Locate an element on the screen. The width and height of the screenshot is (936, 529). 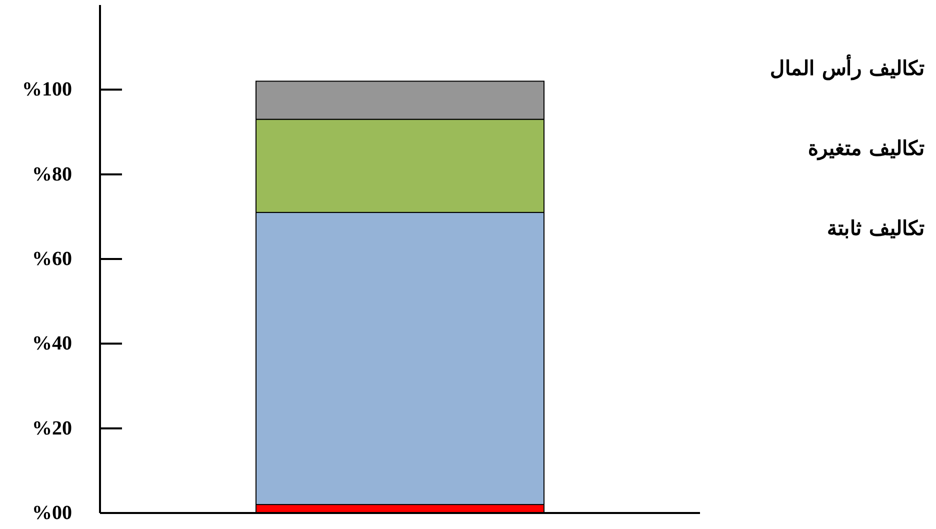
y-tick-label: %20 is located at coordinates (52, 428).